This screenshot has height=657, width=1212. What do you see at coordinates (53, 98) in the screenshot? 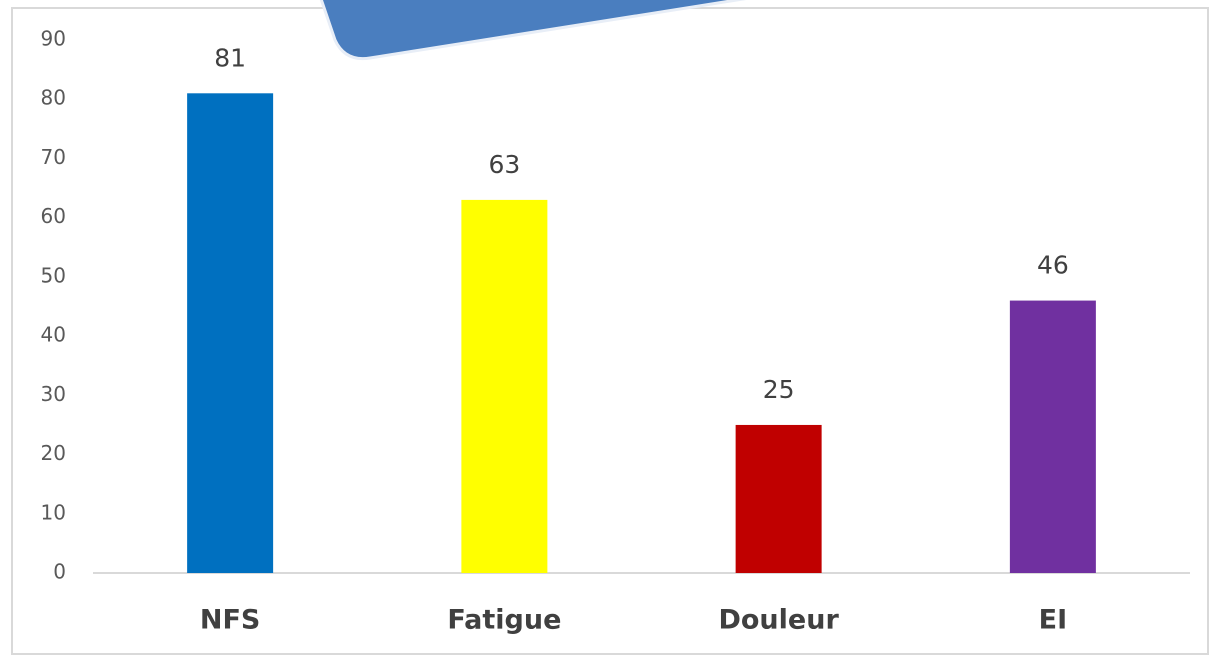
I see `y-tick-label: 80` at bounding box center [53, 98].